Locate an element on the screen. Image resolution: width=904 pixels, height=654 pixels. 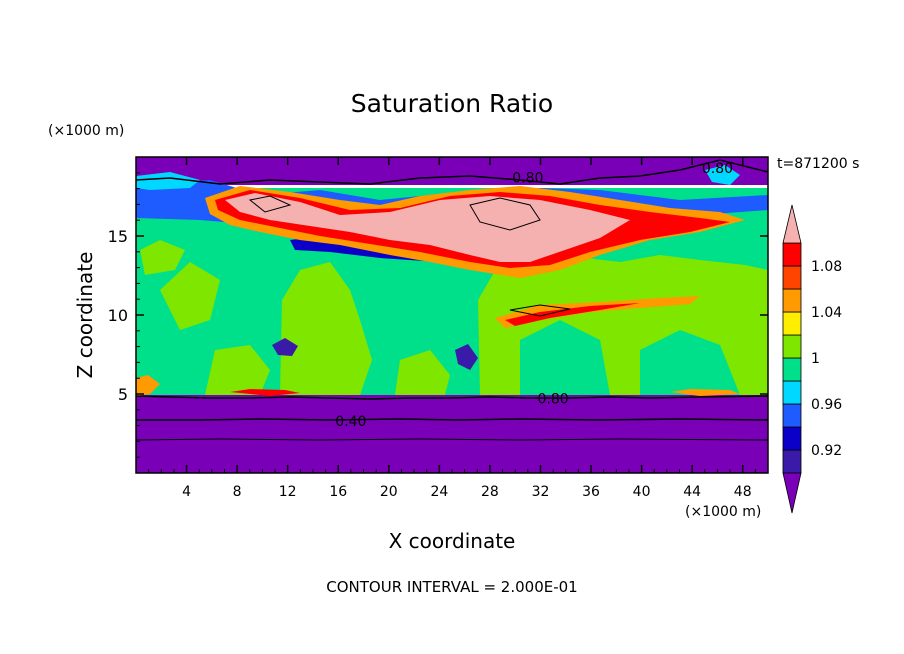
footer-contour-interval: CONTOUR INTERVAL = 2.000E-01 is located at coordinates (451, 587).